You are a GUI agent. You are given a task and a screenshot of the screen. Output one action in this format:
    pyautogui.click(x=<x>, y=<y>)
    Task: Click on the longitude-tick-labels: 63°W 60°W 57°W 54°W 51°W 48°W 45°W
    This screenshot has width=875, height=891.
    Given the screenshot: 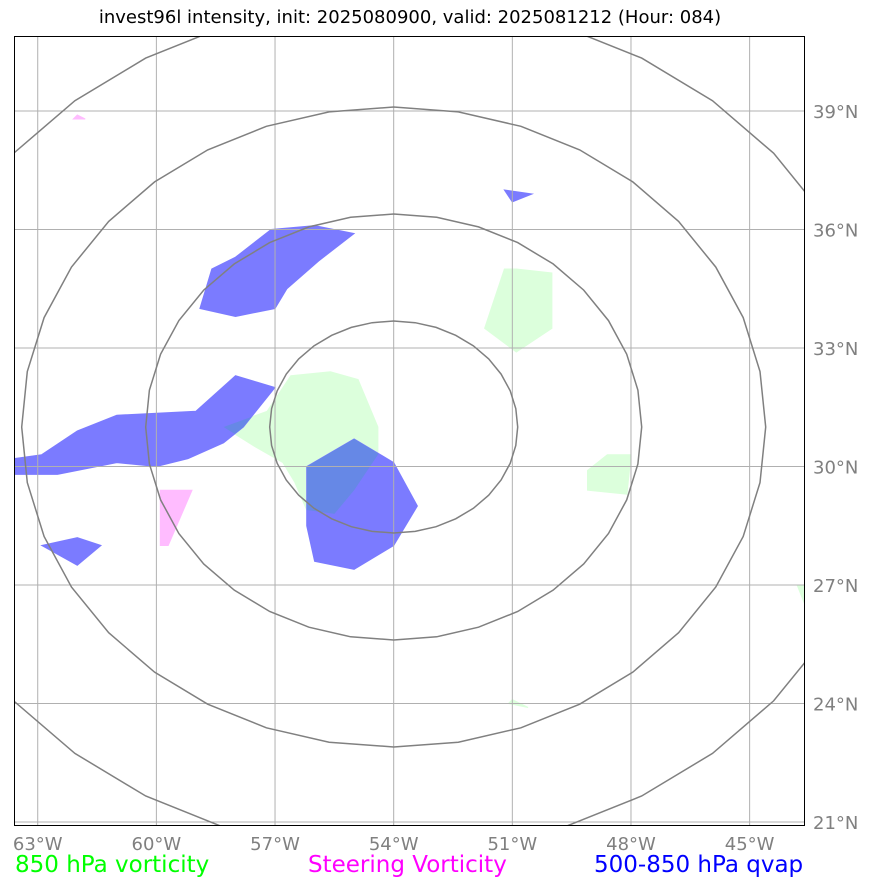 What is the action you would take?
    pyautogui.click(x=394, y=844)
    